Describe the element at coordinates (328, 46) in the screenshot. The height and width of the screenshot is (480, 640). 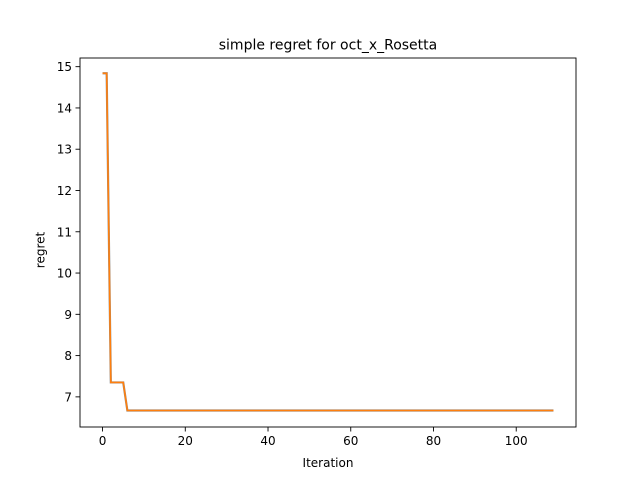
I see `chart-title: simple regret for oct_x_Rosetta` at that location.